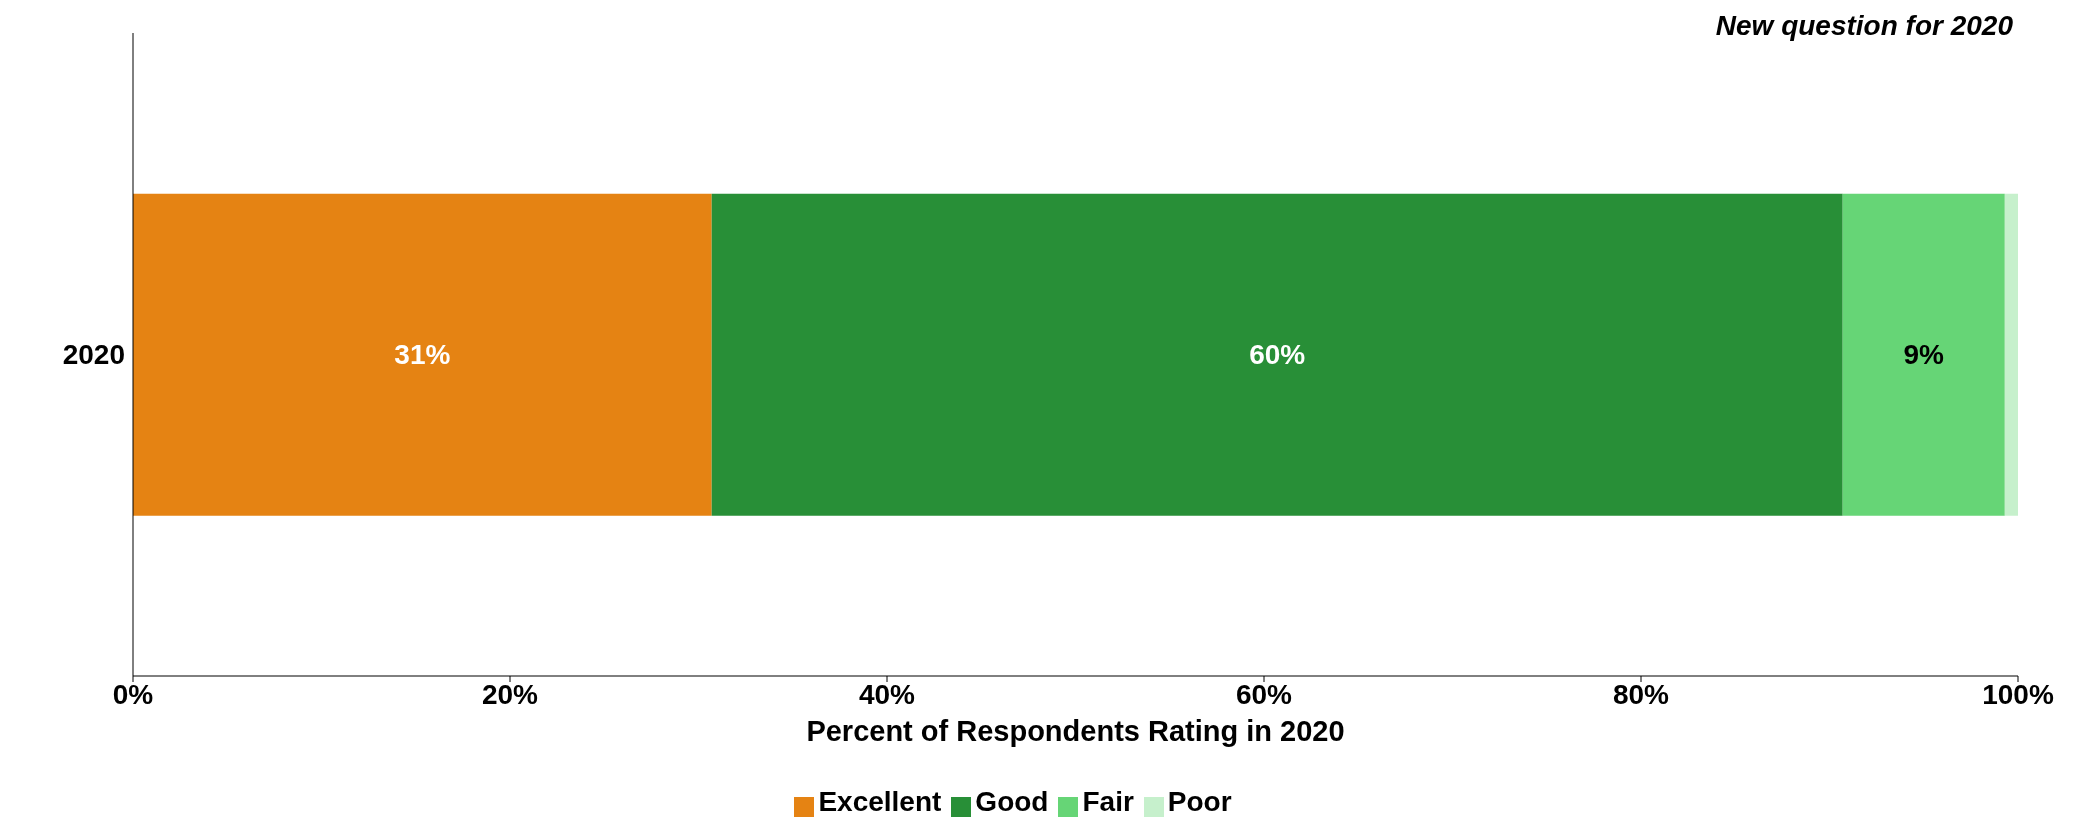 The width and height of the screenshot is (2083, 838). I want to click on x-tick-label: 20%, so click(510, 694).